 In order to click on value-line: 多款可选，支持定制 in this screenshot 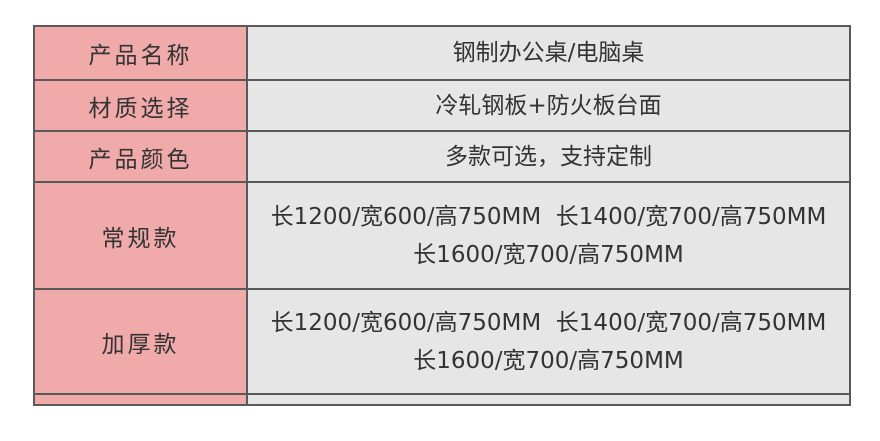, I will do `click(548, 156)`.